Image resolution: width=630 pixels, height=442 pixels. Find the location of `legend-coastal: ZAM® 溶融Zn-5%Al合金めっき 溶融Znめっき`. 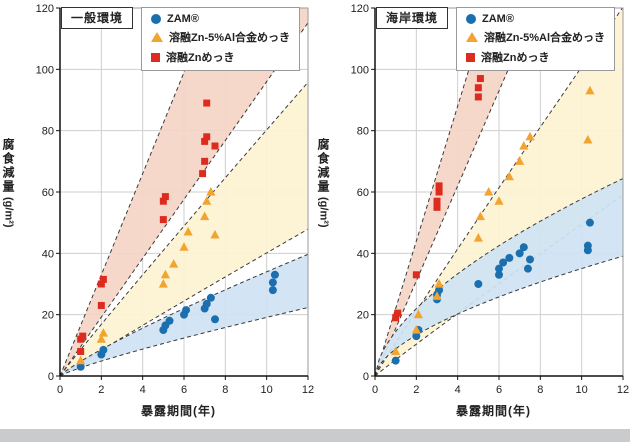

legend-coastal: ZAM® 溶融Zn-5%Al合金めっき 溶融Znめっき is located at coordinates (535, 39).